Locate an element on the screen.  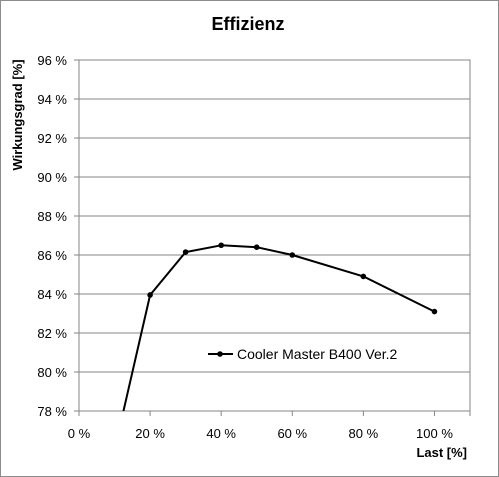
legend-label: Cooler Master B400 Ver.2 is located at coordinates (317, 354).